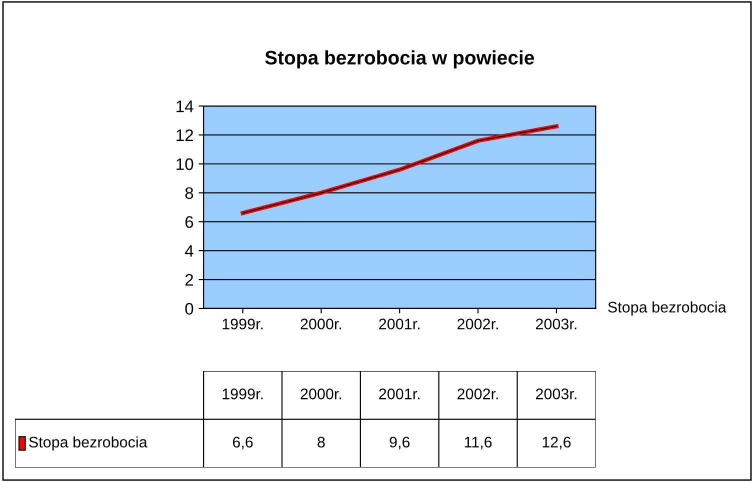  I want to click on y-tick-label: 6, so click(189, 222).